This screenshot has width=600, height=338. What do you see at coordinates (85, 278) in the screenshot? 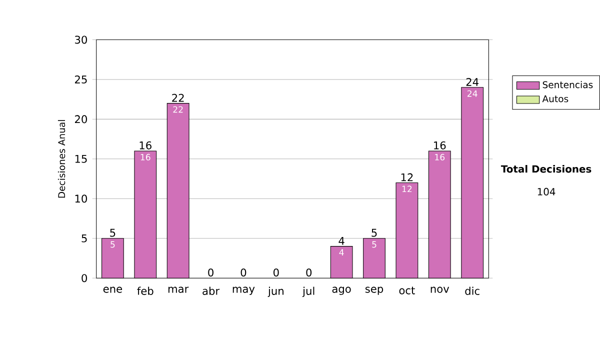
I see `y-tick-label: 0` at bounding box center [85, 278].